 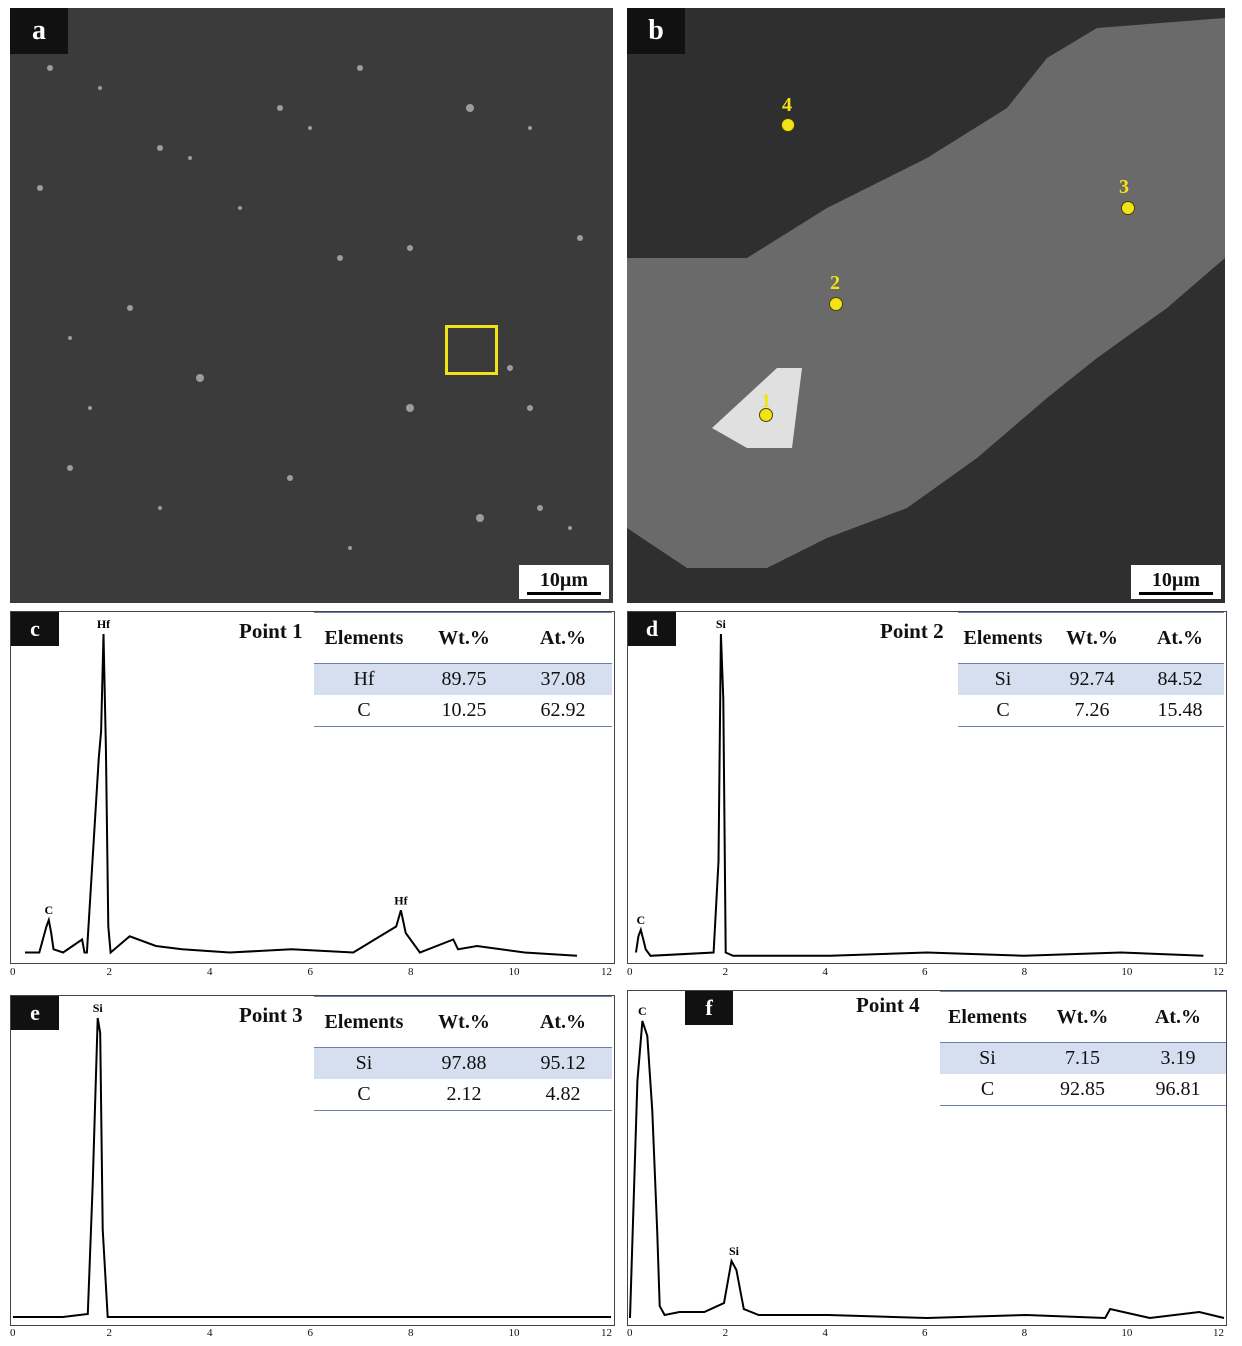 What do you see at coordinates (656, 31) in the screenshot?
I see `panel-label-b: b` at bounding box center [656, 31].